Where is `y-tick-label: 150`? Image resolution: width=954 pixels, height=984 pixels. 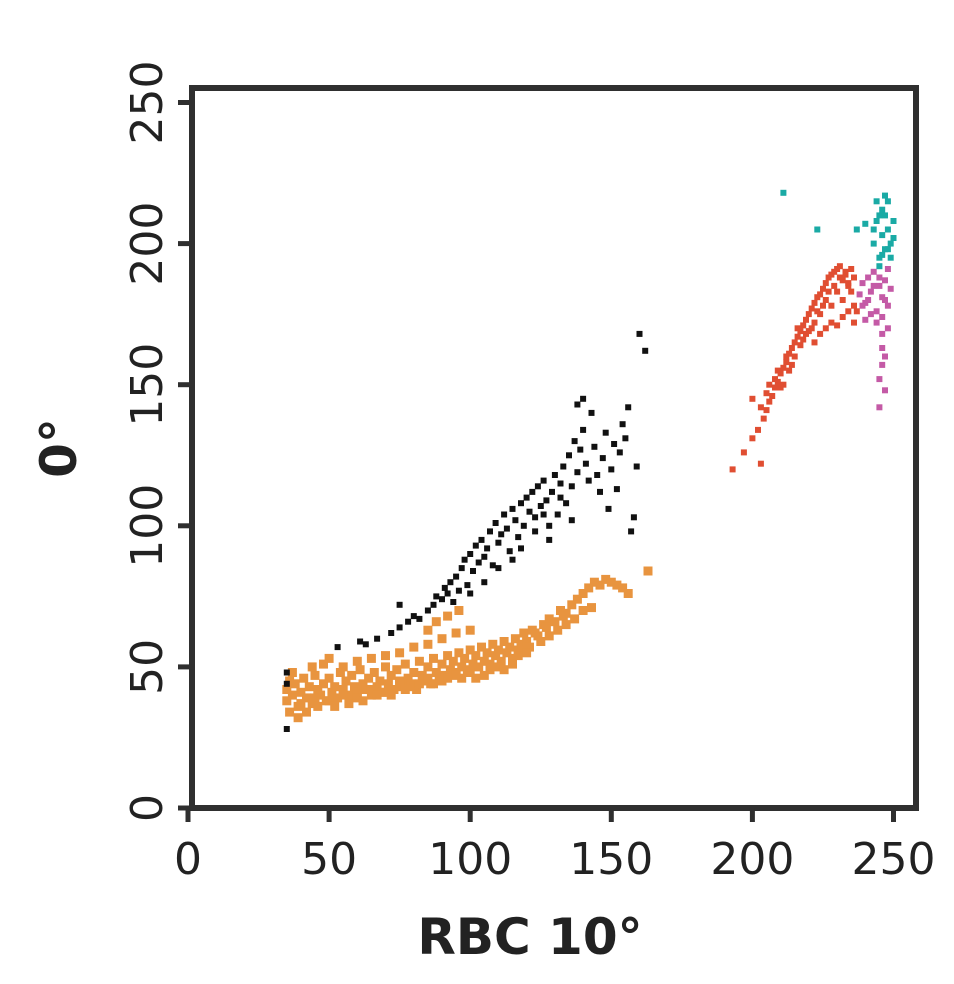
y-tick-label: 150 is located at coordinates (147, 385).